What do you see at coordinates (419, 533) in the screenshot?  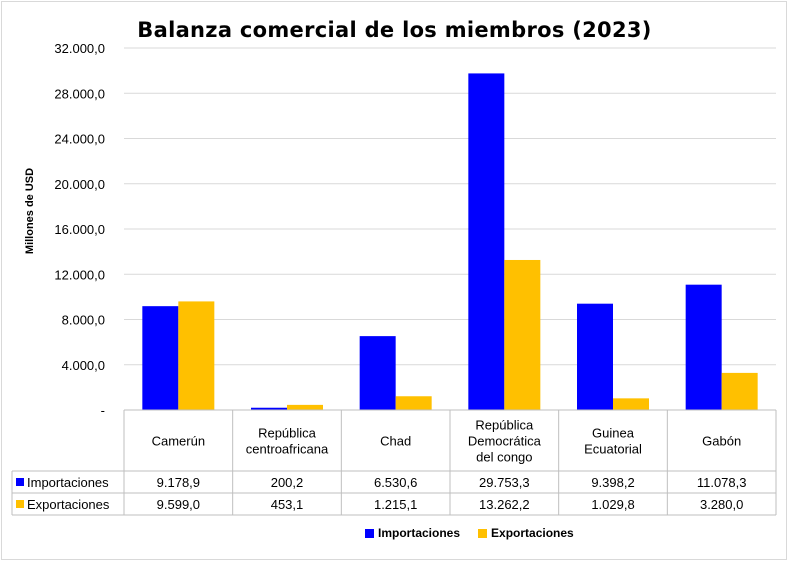 I see `legend-label-importaciones: Importaciones` at bounding box center [419, 533].